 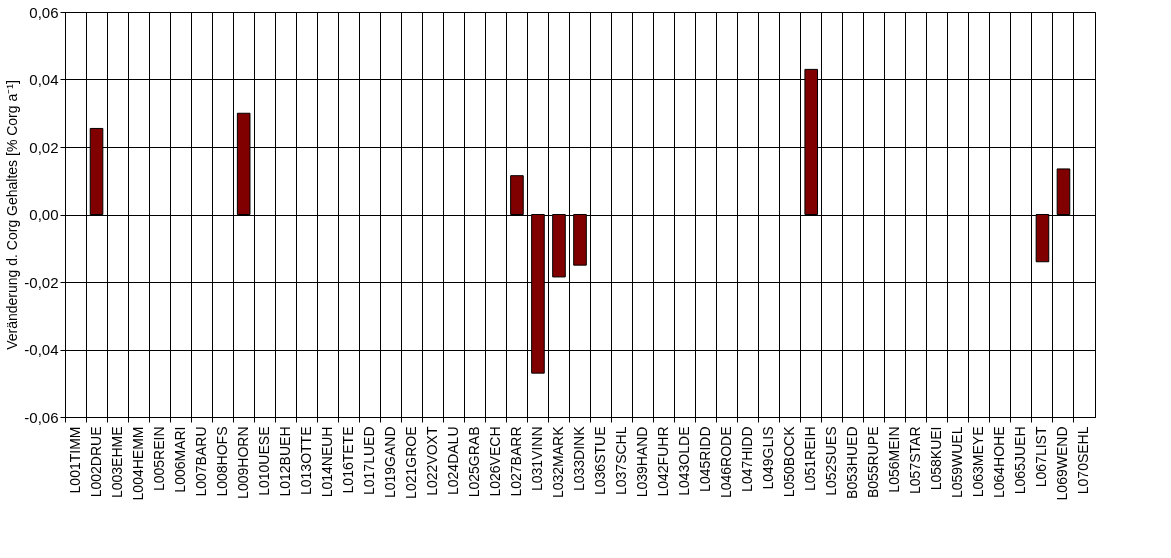 What do you see at coordinates (452, 460) in the screenshot?
I see `x-tick-label: L024DALU` at bounding box center [452, 460].